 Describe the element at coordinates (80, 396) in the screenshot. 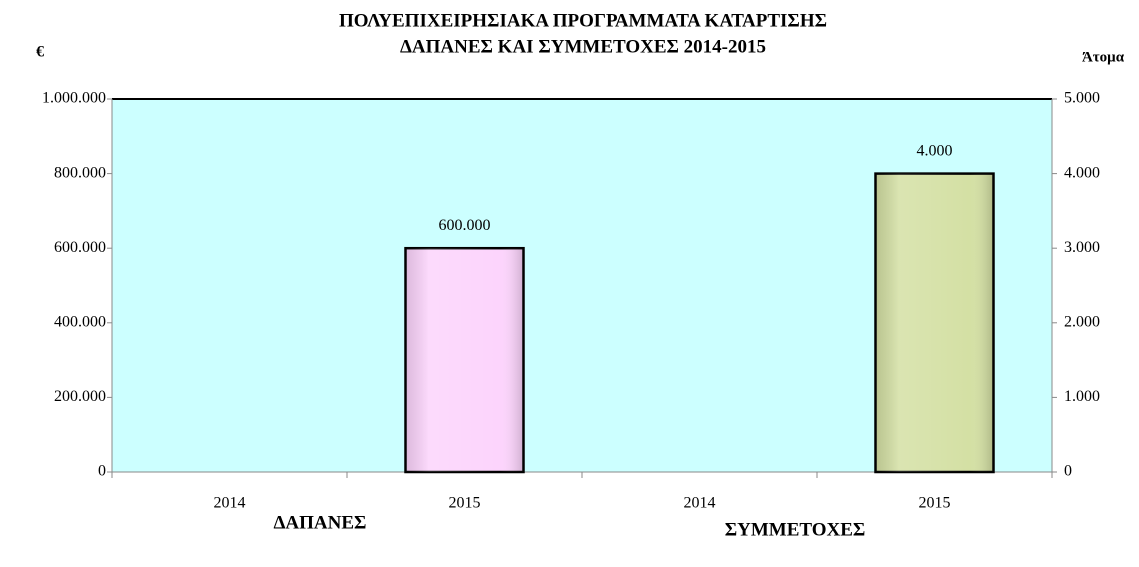

I see `y-tick-label: 200.000` at that location.